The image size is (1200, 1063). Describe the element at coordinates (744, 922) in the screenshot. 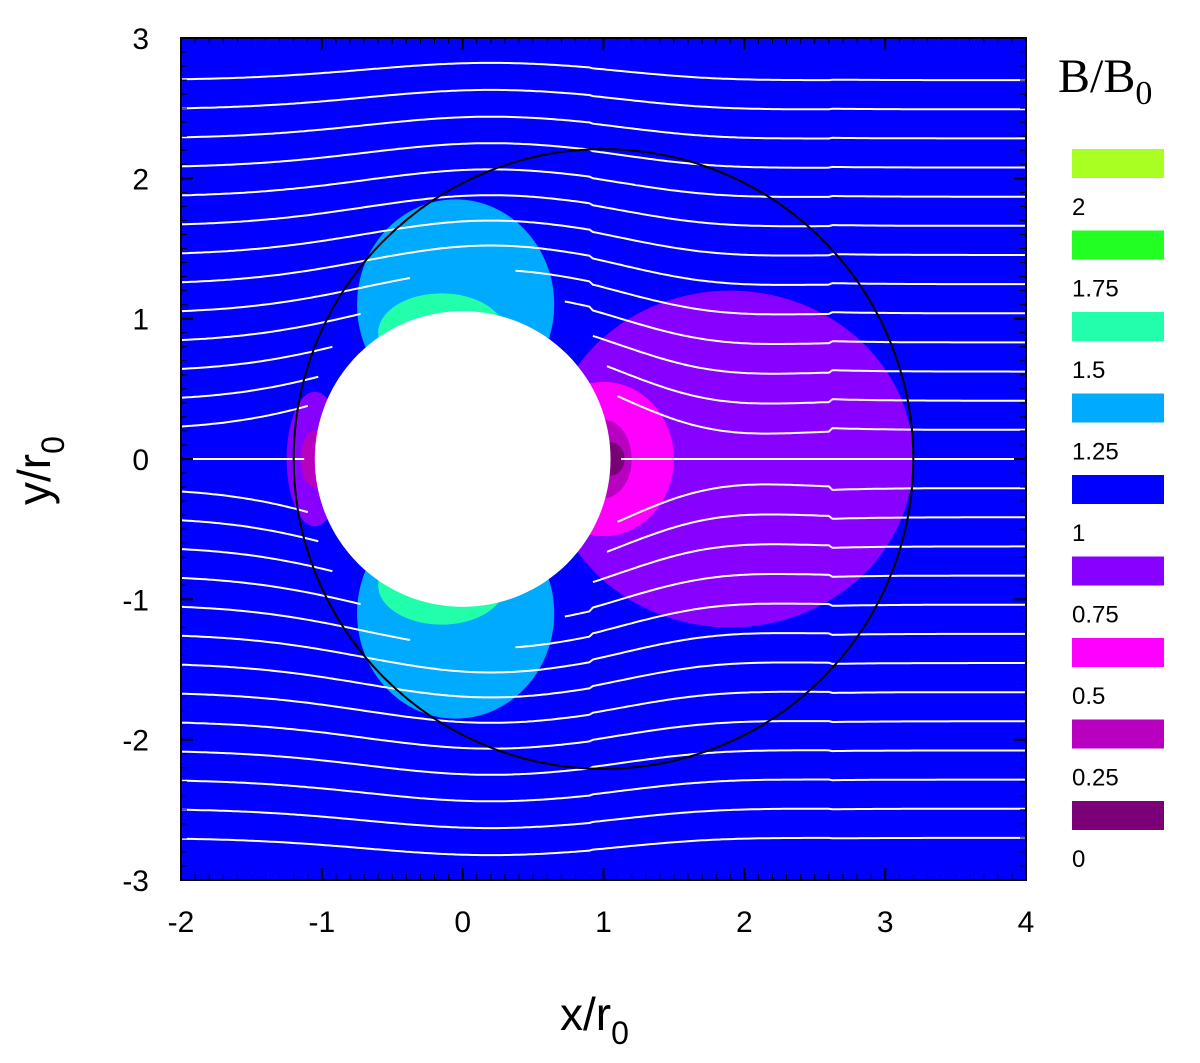

I see `x-tick-label: 2` at that location.